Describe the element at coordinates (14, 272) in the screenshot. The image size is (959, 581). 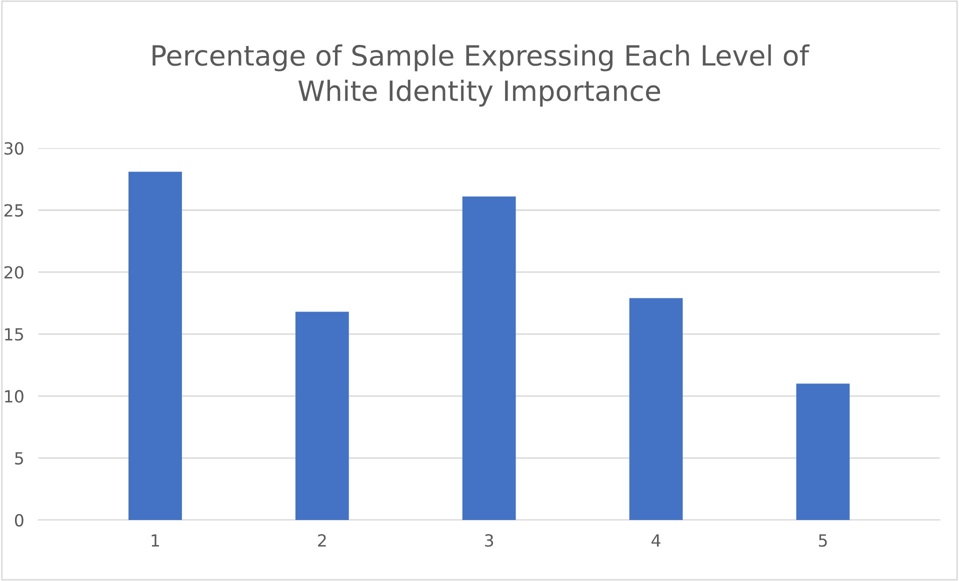
I see `y-tick-label: 20` at that location.